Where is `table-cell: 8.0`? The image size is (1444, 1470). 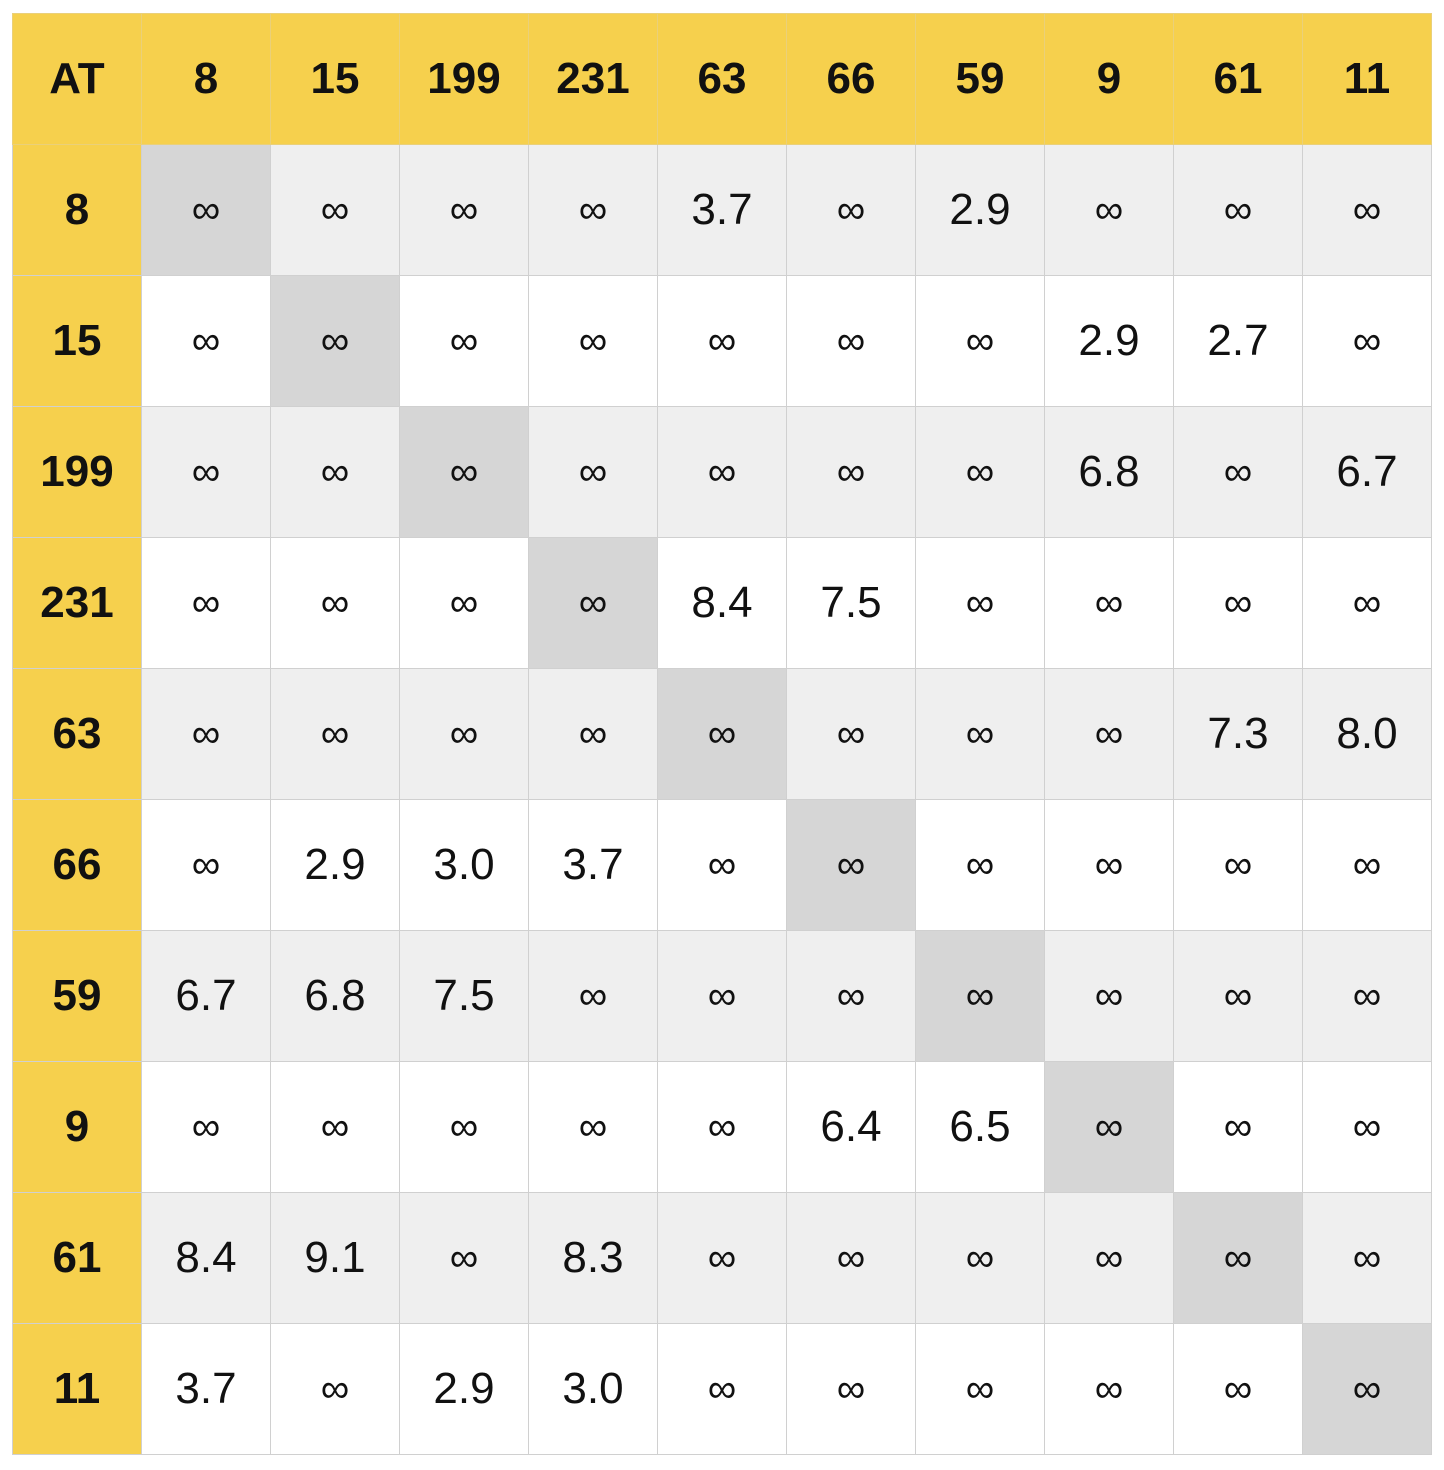
table-cell: 8.0 is located at coordinates (1367, 734).